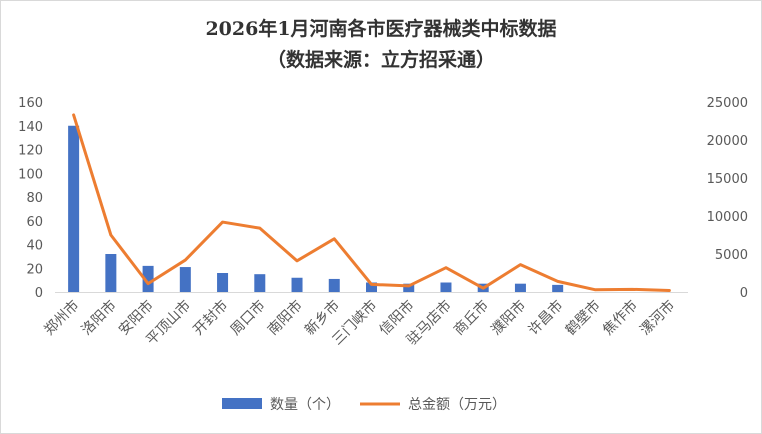 This screenshot has width=762, height=434. What do you see at coordinates (727, 198) in the screenshot?
I see `y-axis-right: 0 5000 10000 15000 20000 25000` at bounding box center [727, 198].